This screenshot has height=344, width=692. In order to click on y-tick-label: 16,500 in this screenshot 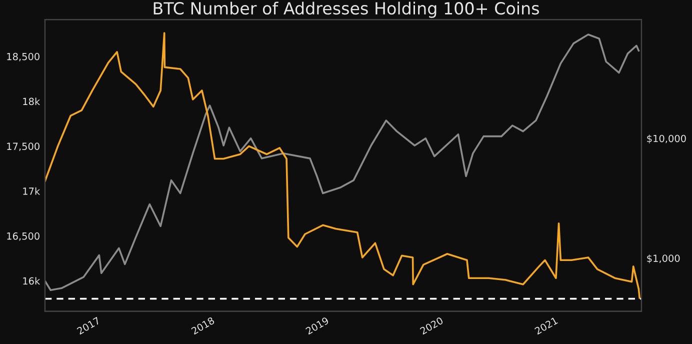, I will do `click(23, 236)`.